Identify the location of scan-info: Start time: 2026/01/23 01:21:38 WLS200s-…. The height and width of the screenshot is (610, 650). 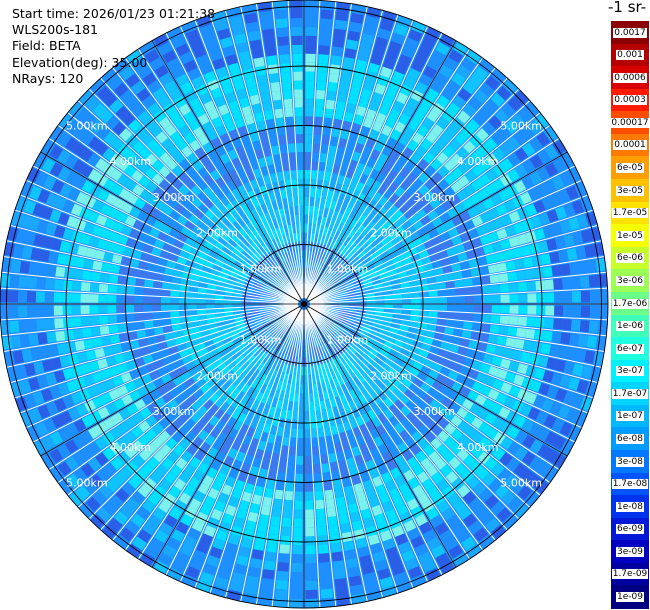
(113, 46).